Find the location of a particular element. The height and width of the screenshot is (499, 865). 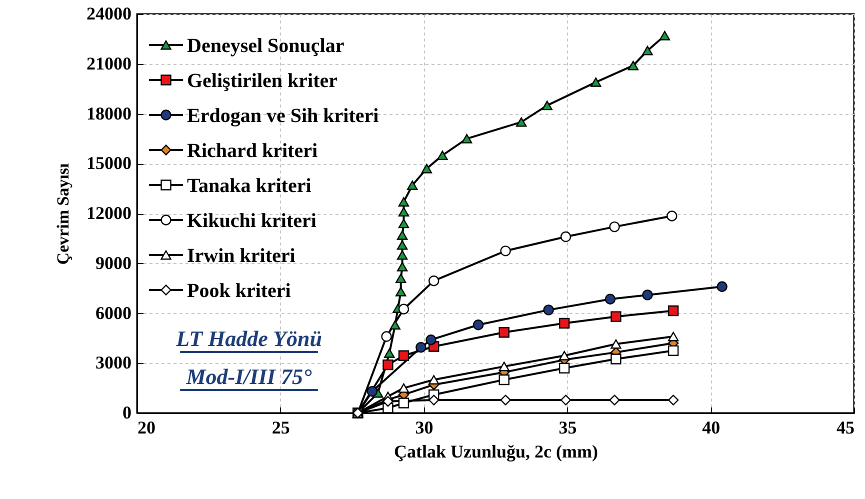

x-tick-label: 30 is located at coordinates (424, 428).